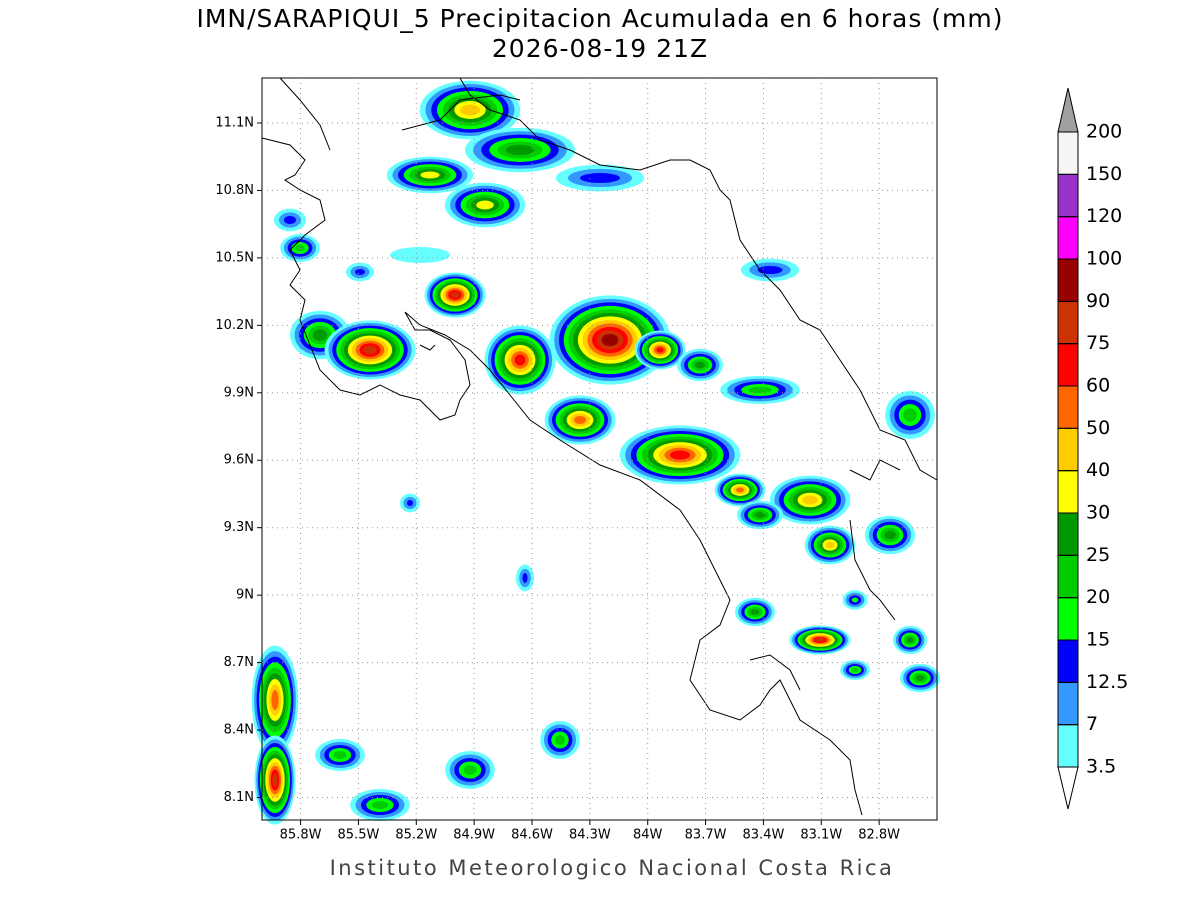  Describe the element at coordinates (359, 835) in the screenshot. I see `lon-tick-label: 85.5W` at that location.